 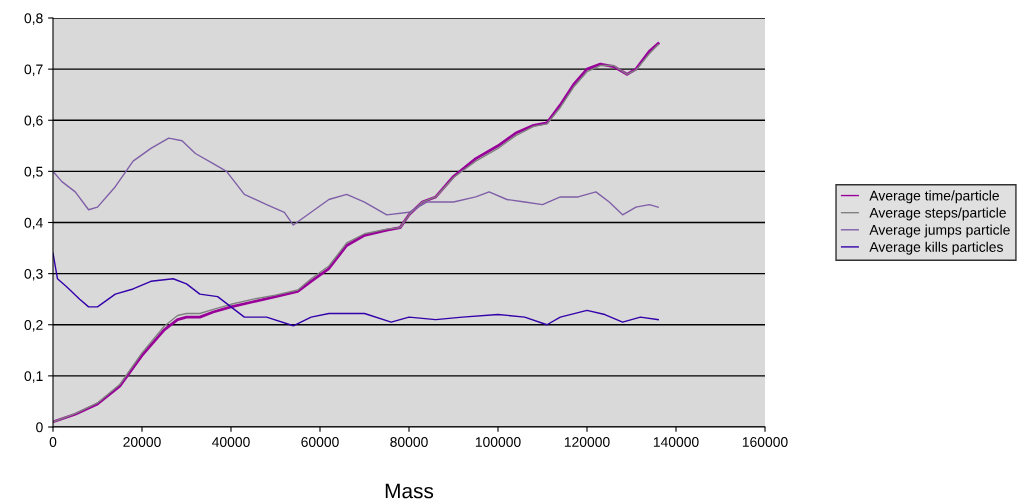 I want to click on x-tick-label: 20000, so click(x=142, y=442).